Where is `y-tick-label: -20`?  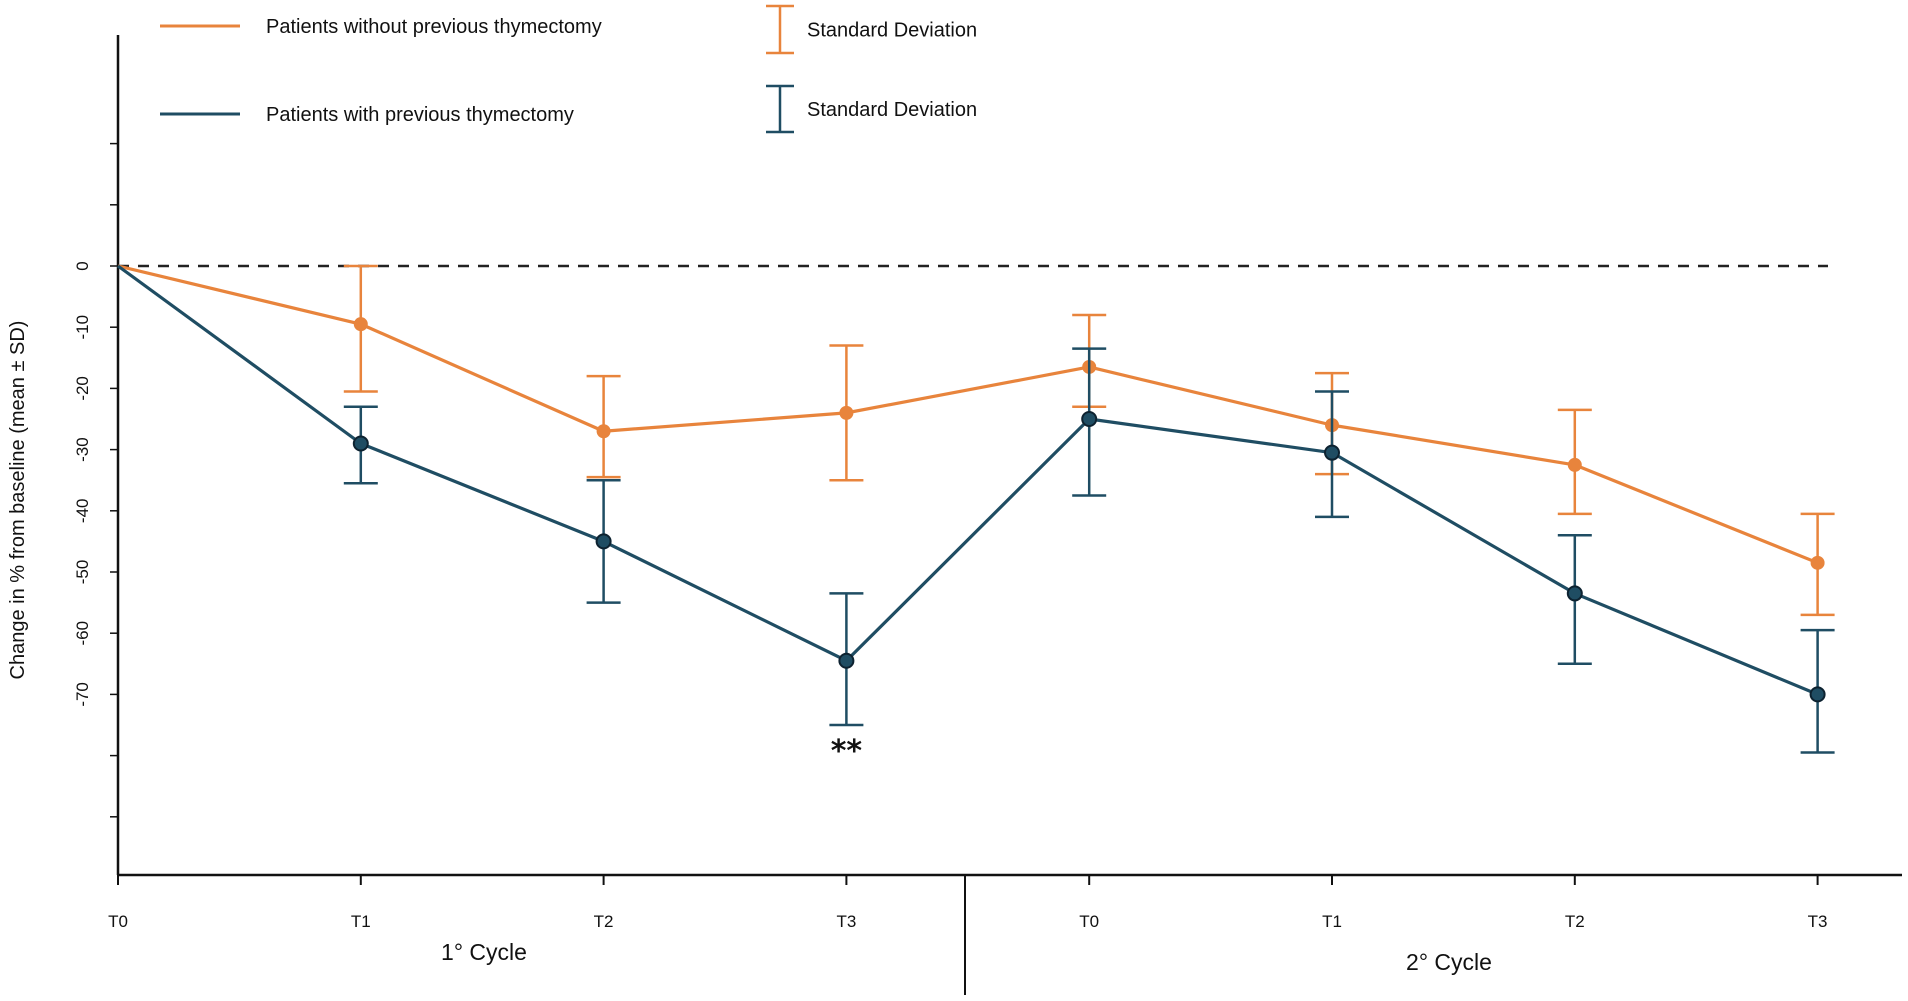
y-tick-label: -20 is located at coordinates (82, 388).